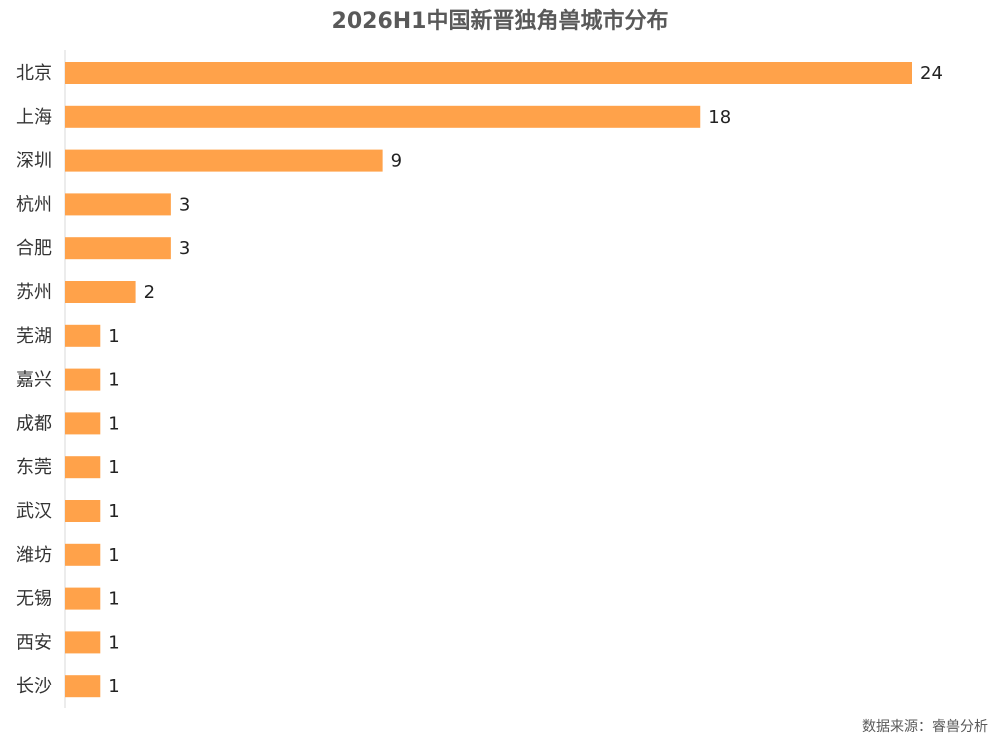  I want to click on chart-title: 2026H1中国新晋独角兽城市分布, so click(500, 21).